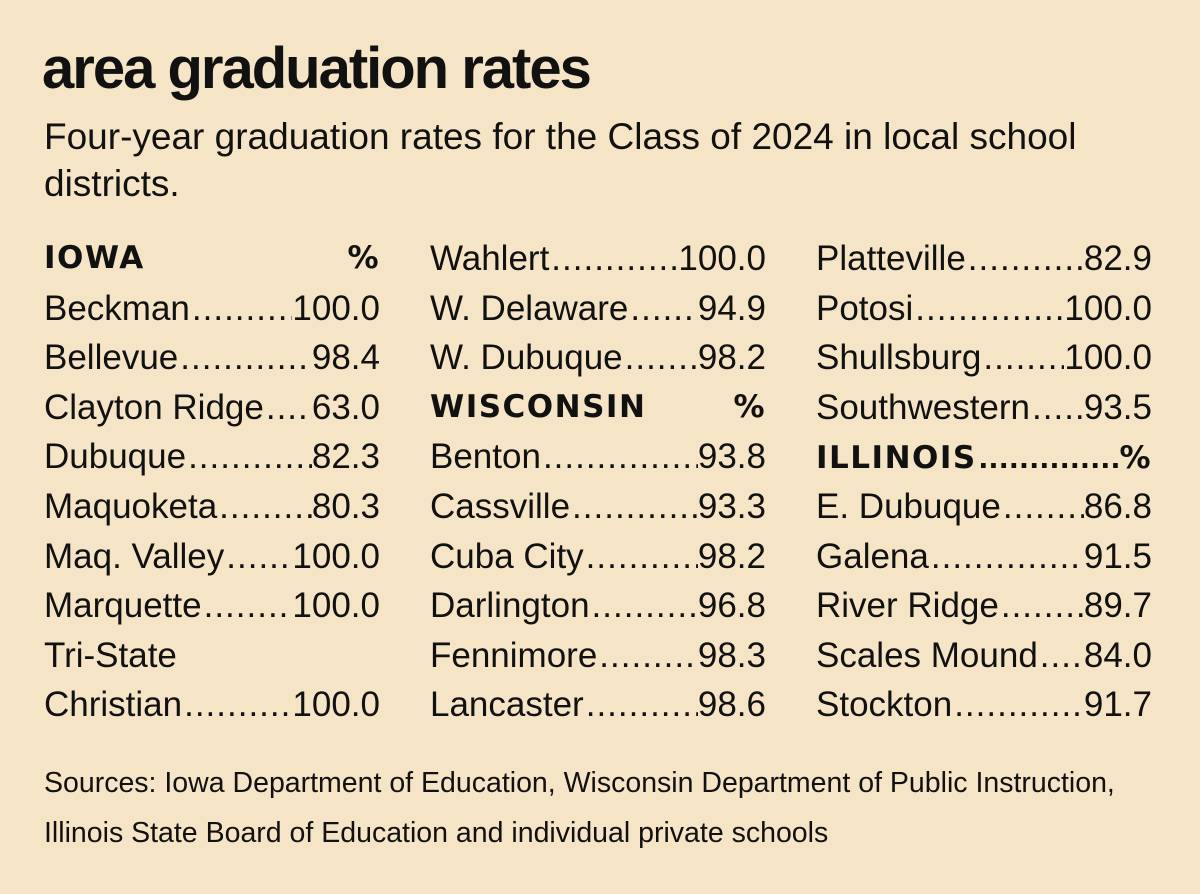  I want to click on graduation-rate-value: 84.0, so click(1117, 655).